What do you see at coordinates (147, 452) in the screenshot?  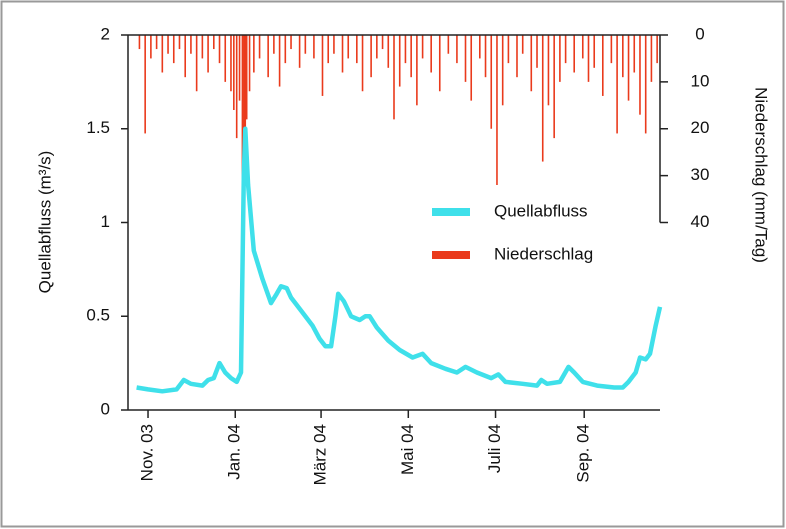 I see `x-tick-label: Nov. 03` at bounding box center [147, 452].